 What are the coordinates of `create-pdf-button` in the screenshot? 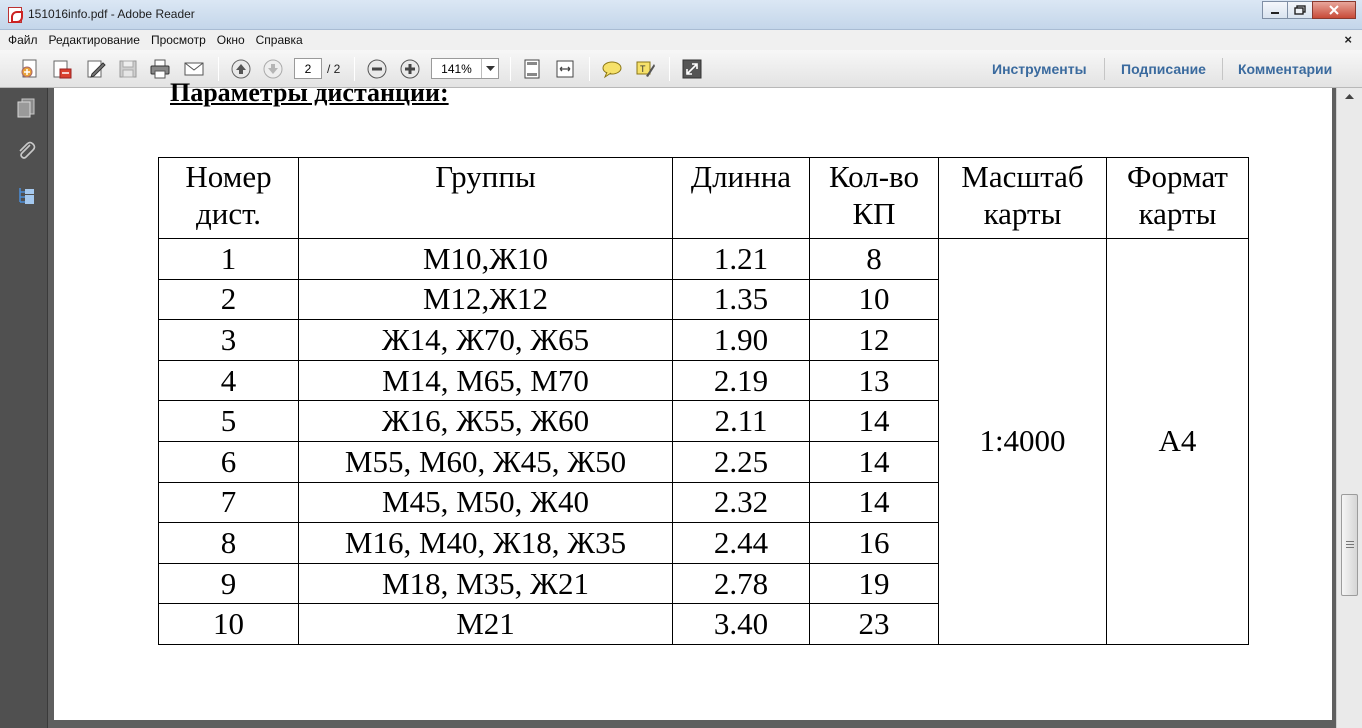 It's located at (30, 69).